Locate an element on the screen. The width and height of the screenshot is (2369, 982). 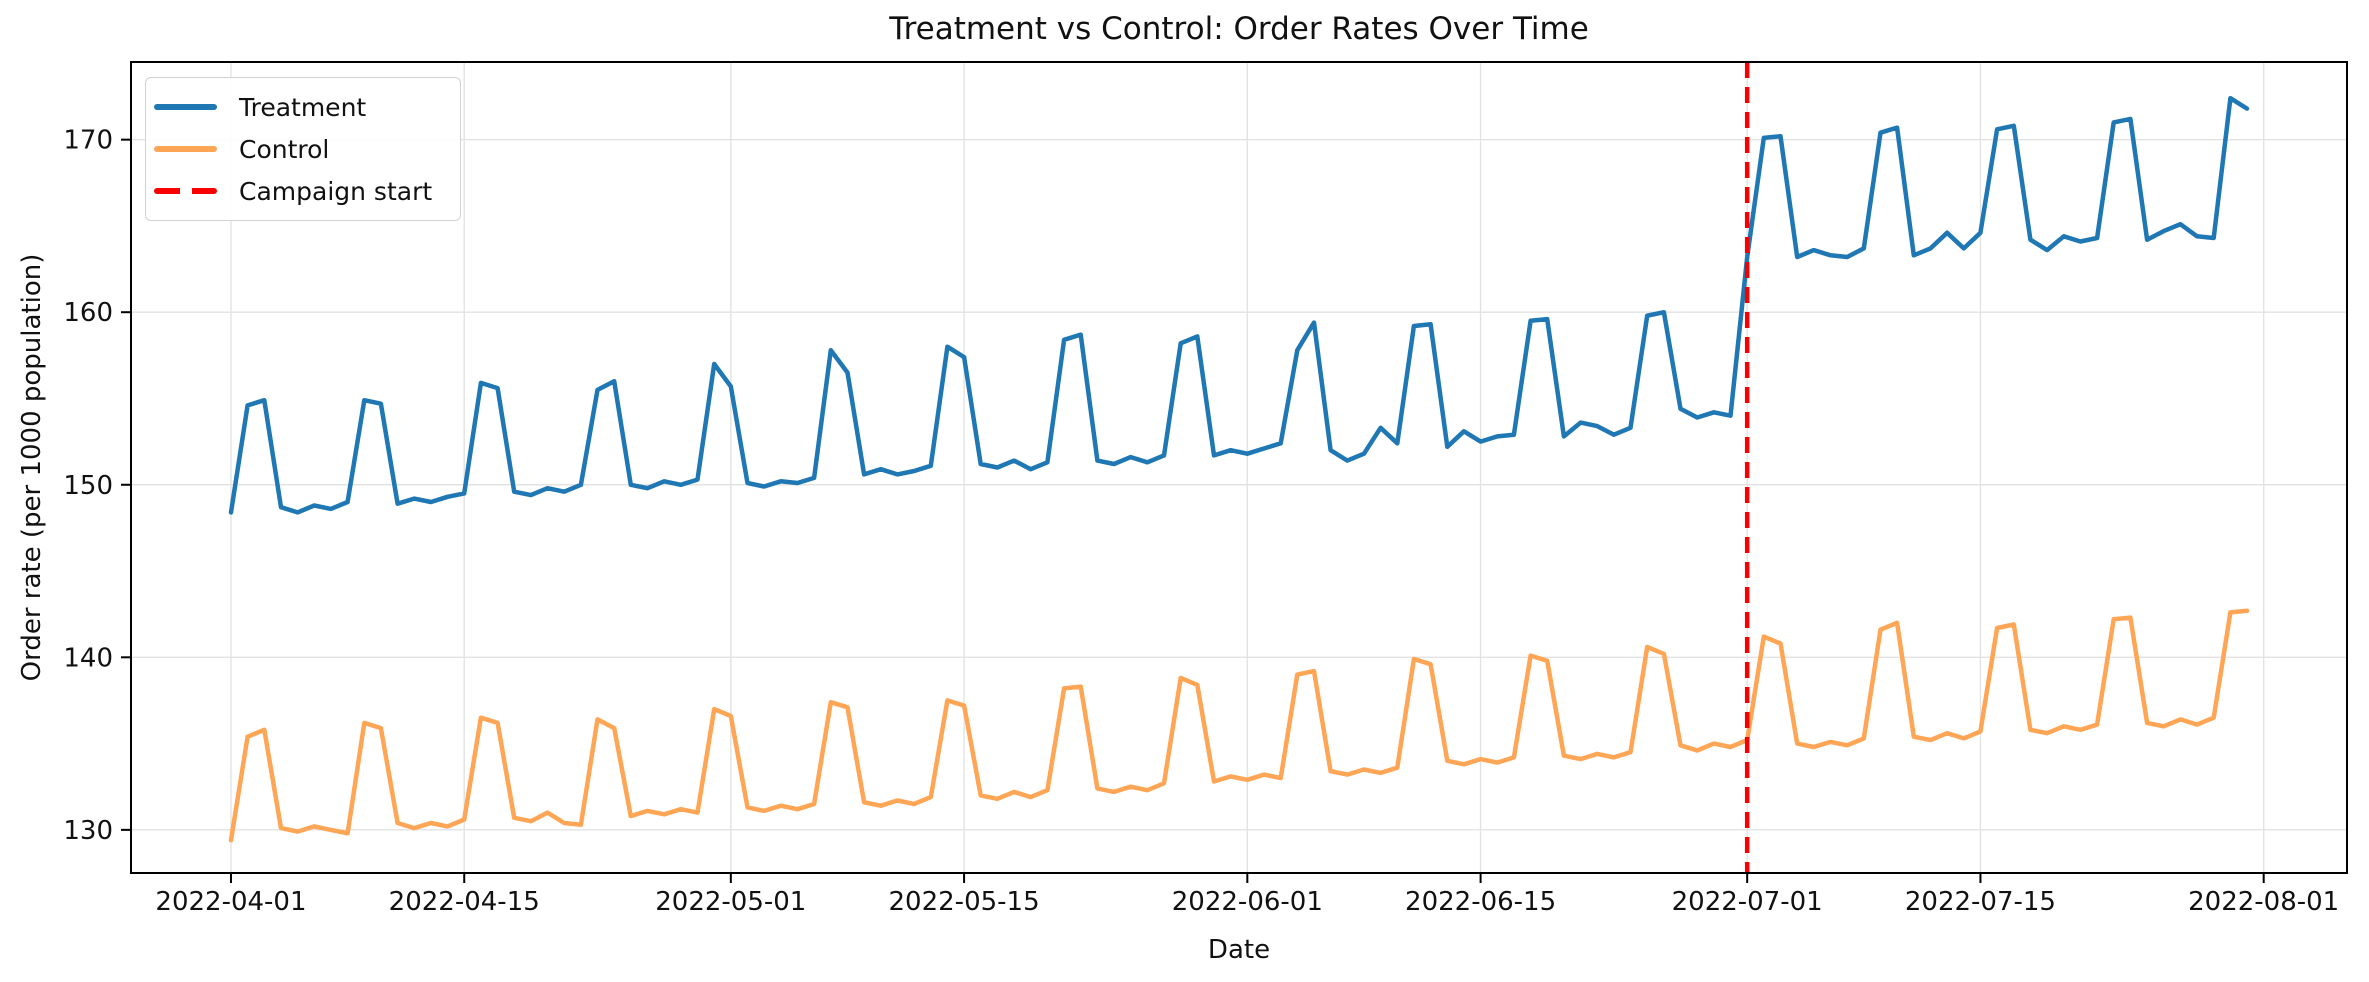
legend-item-campaign-start: Campaign start is located at coordinates (300, 191).